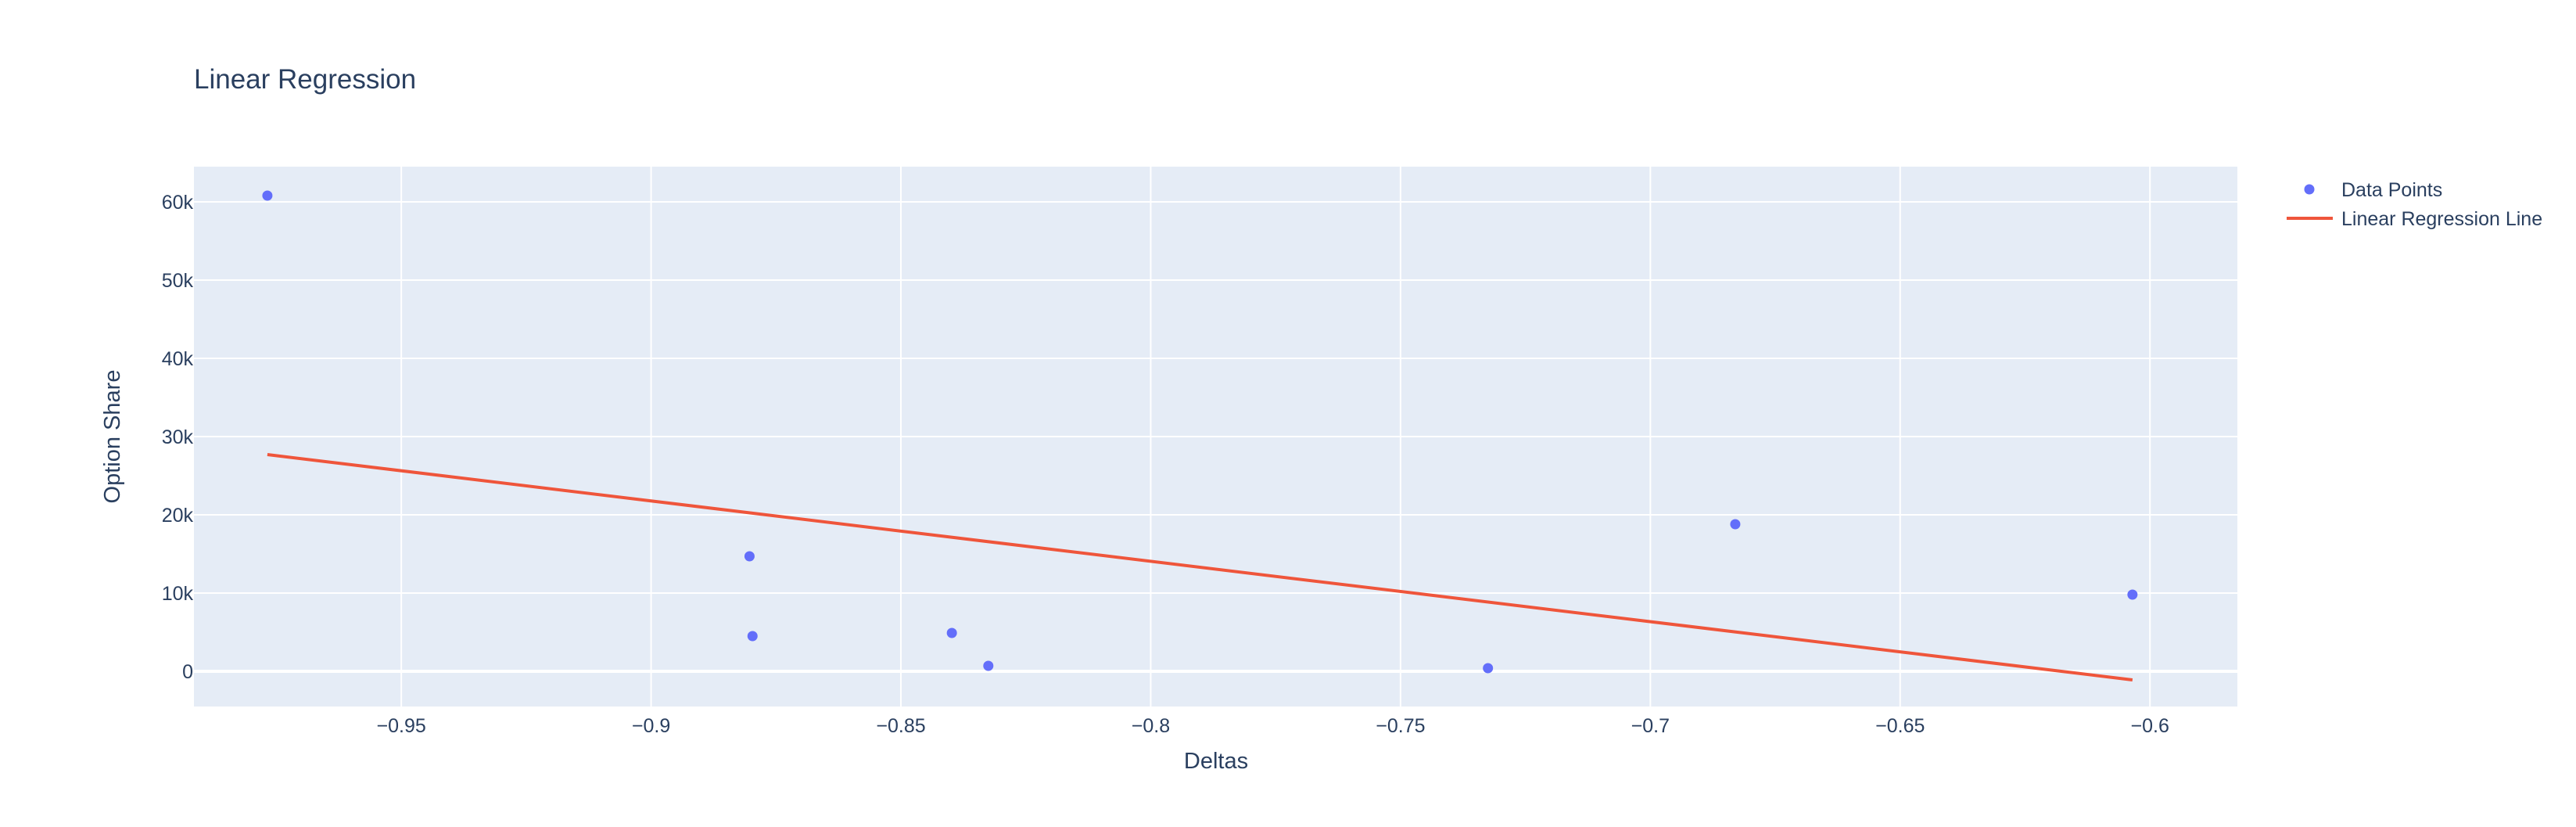 This screenshot has width=2576, height=827. What do you see at coordinates (1900, 726) in the screenshot?
I see `x-tick-label: −0.65` at bounding box center [1900, 726].